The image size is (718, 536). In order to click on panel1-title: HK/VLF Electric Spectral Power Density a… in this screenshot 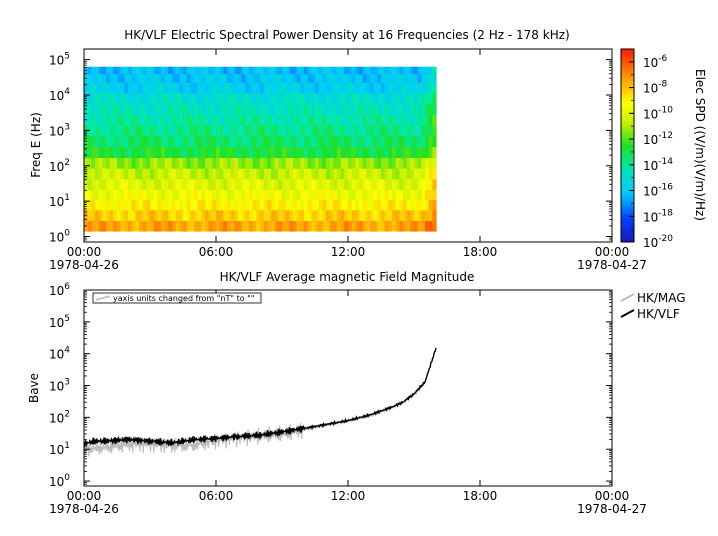, I will do `click(346, 35)`.